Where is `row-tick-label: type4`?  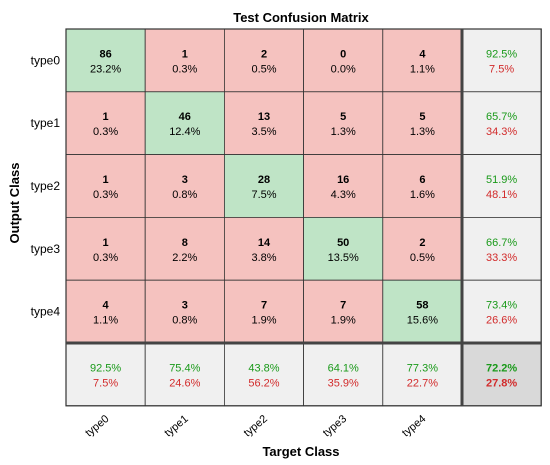 row-tick-label: type4 is located at coordinates (46, 312).